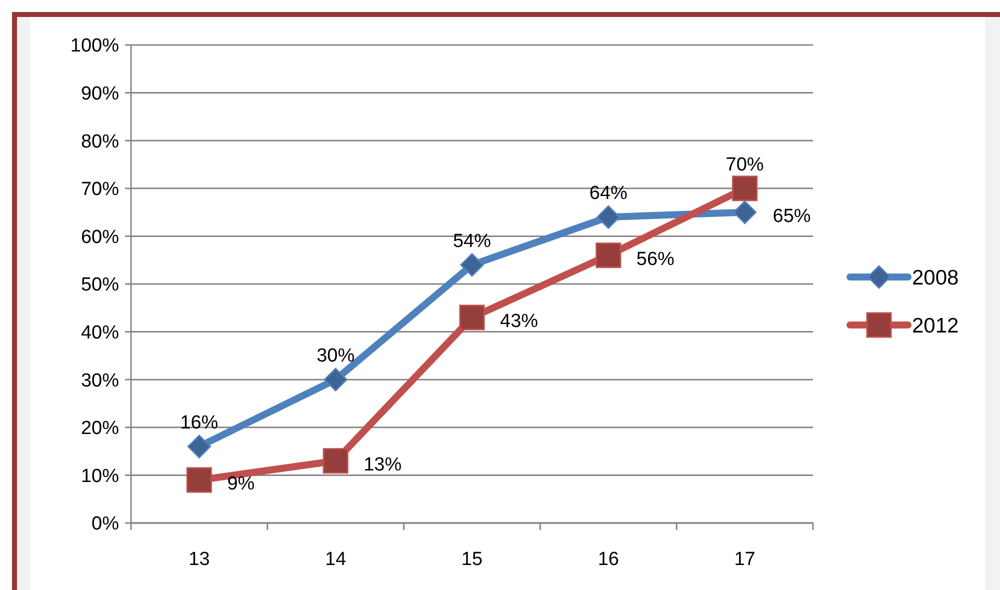 The image size is (1000, 590). Describe the element at coordinates (519, 321) in the screenshot. I see `data-label: 43%` at that location.